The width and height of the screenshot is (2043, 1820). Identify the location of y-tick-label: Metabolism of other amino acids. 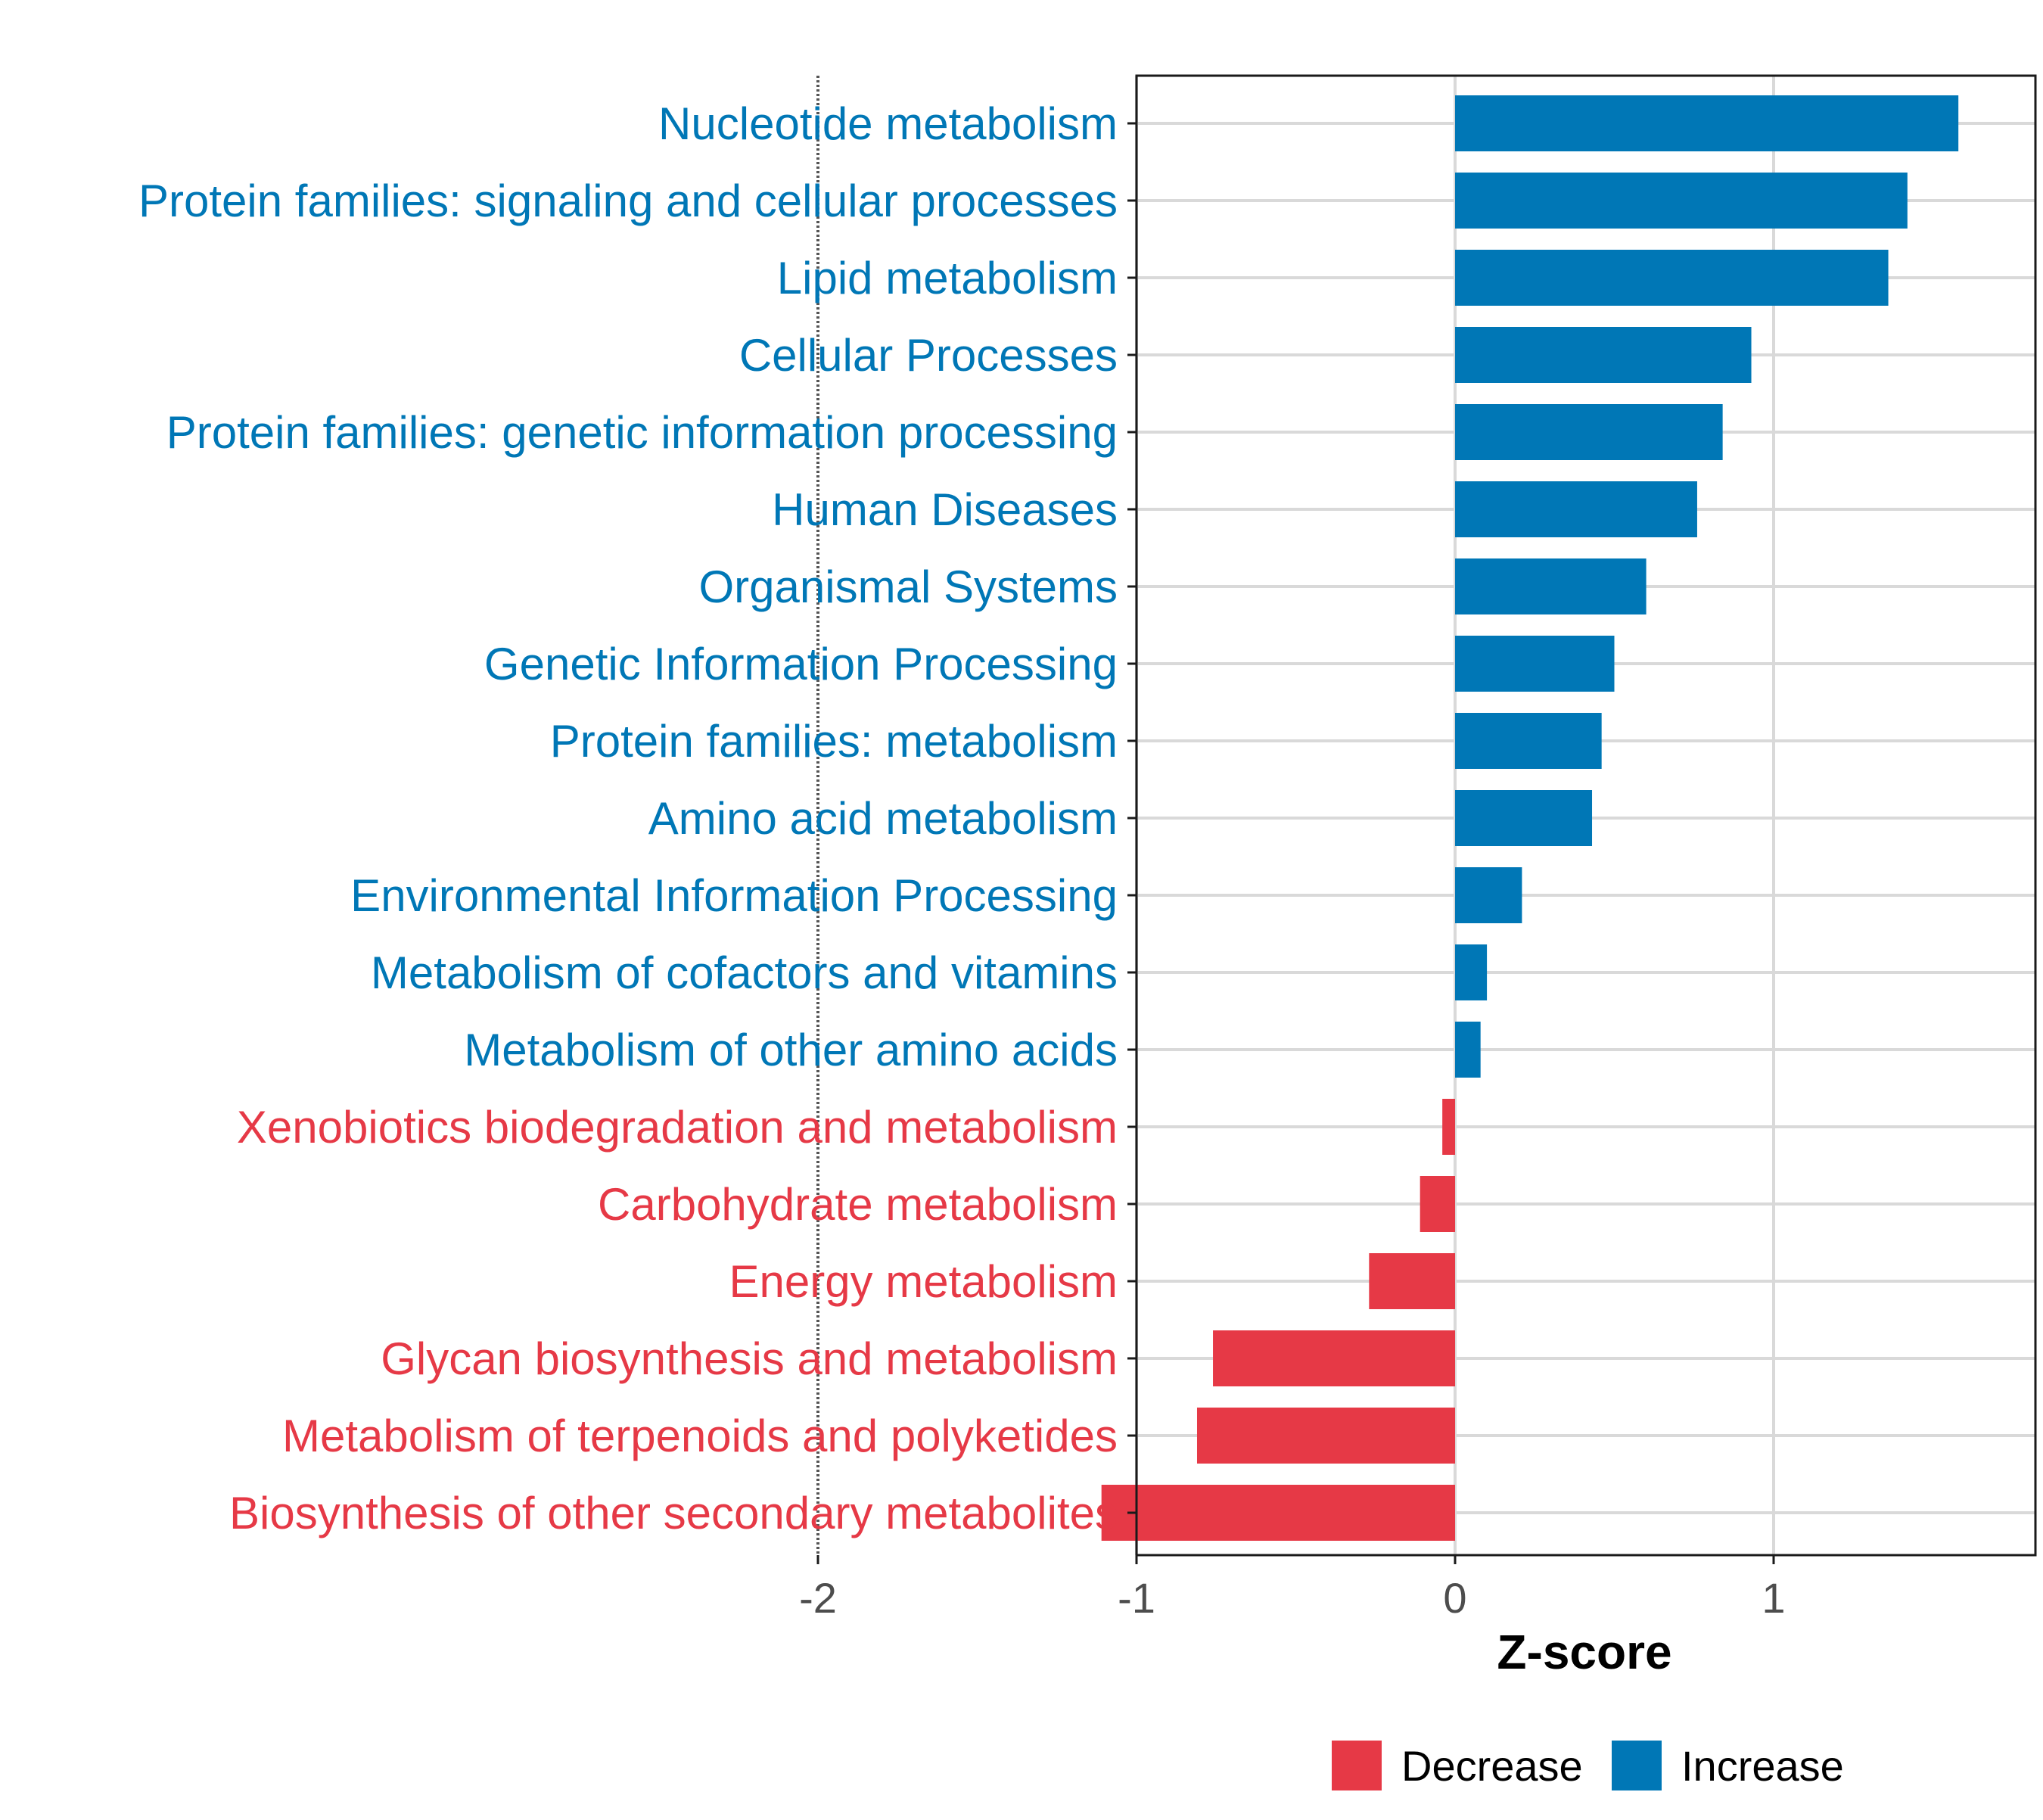
(791, 1050).